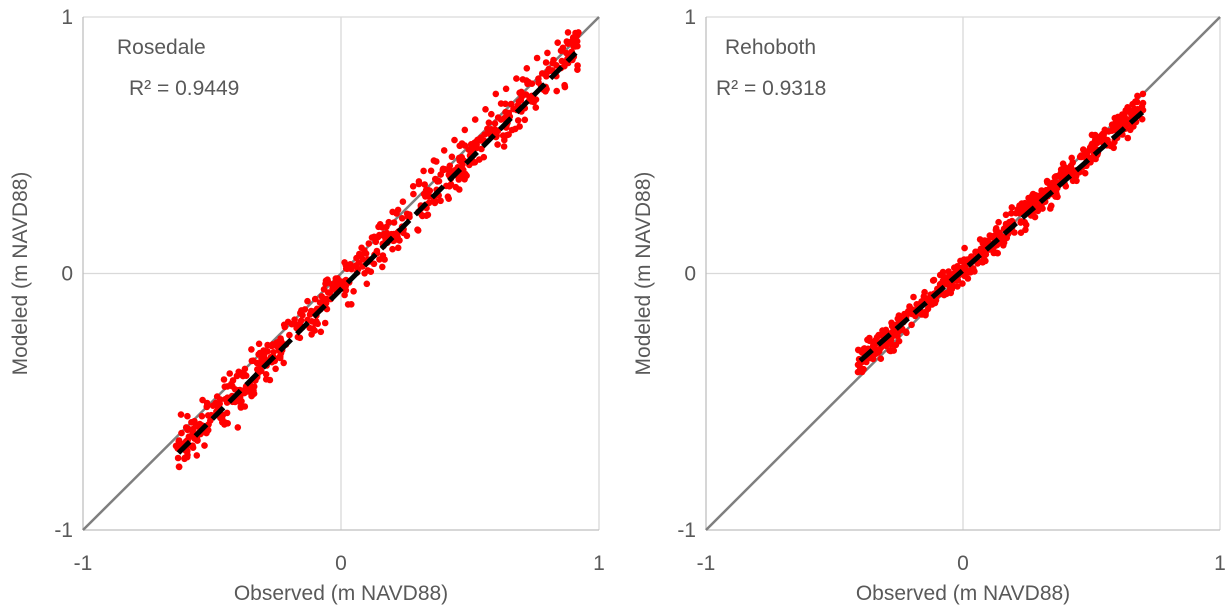  What do you see at coordinates (341, 563) in the screenshot?
I see `x-tick-label: 0` at bounding box center [341, 563].